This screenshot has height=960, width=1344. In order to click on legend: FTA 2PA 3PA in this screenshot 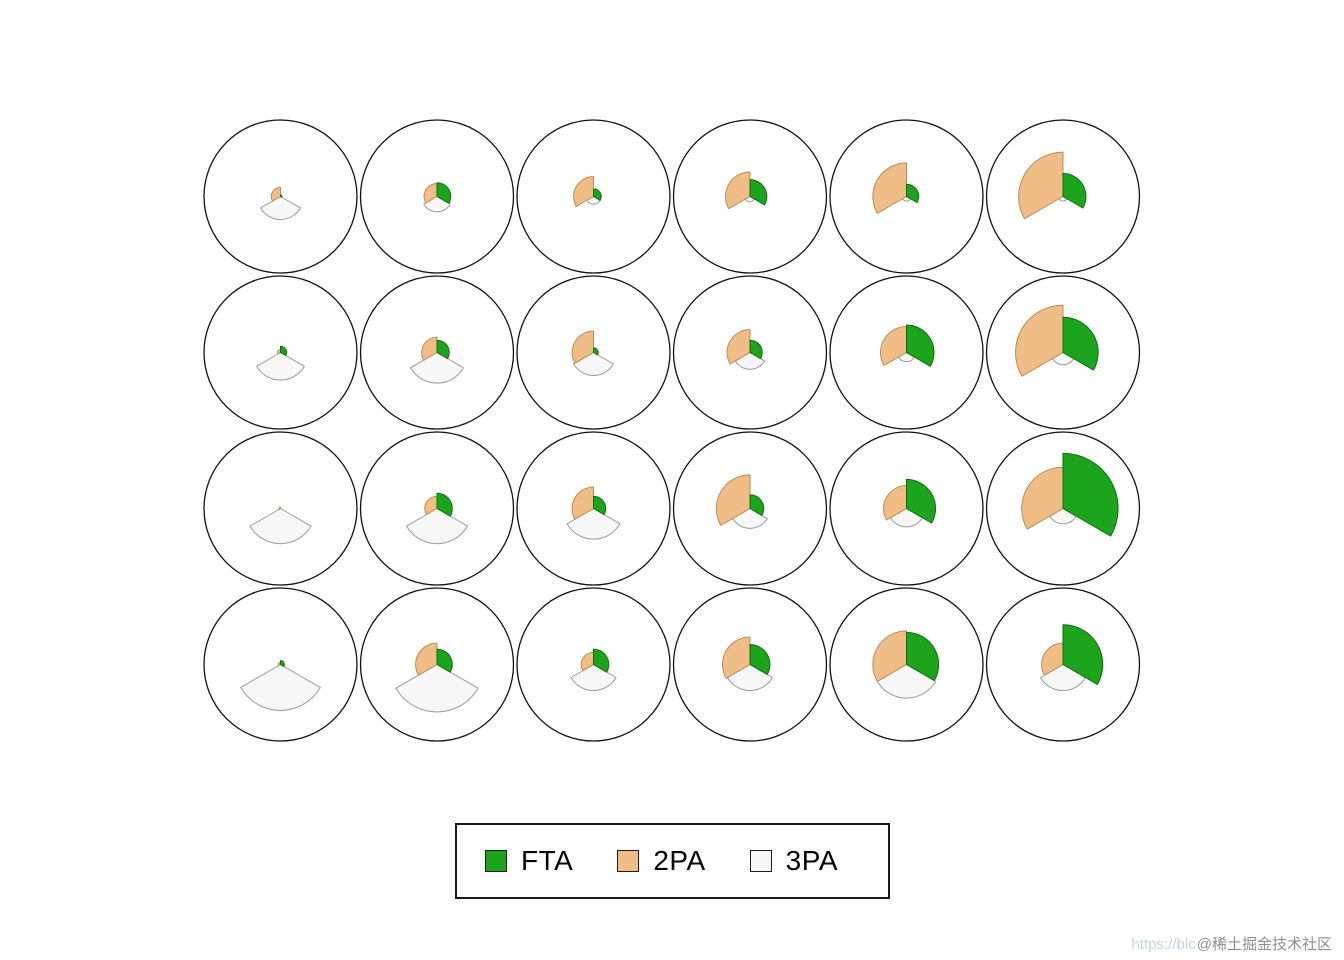, I will do `click(672, 861)`.